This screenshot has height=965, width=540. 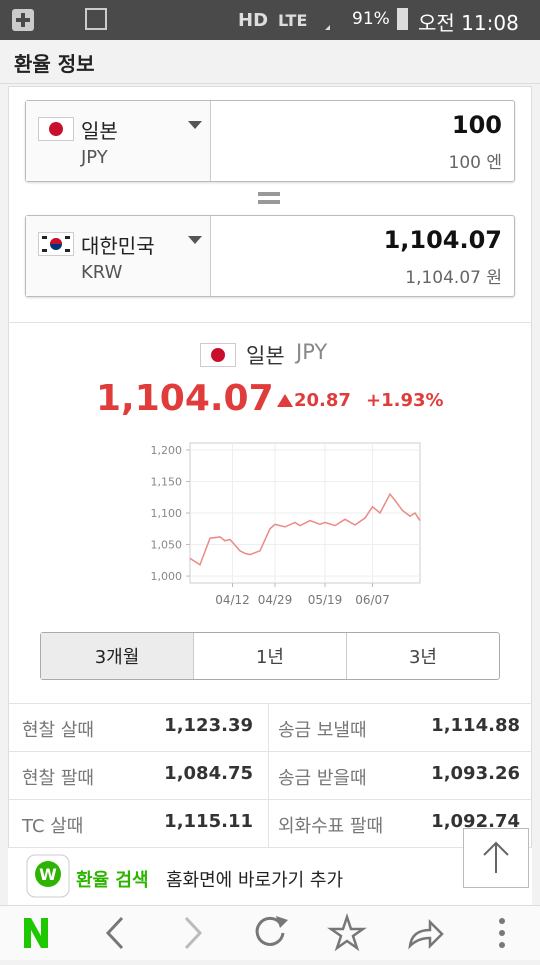 I want to click on svg-text: LTE, so click(x=292, y=20).